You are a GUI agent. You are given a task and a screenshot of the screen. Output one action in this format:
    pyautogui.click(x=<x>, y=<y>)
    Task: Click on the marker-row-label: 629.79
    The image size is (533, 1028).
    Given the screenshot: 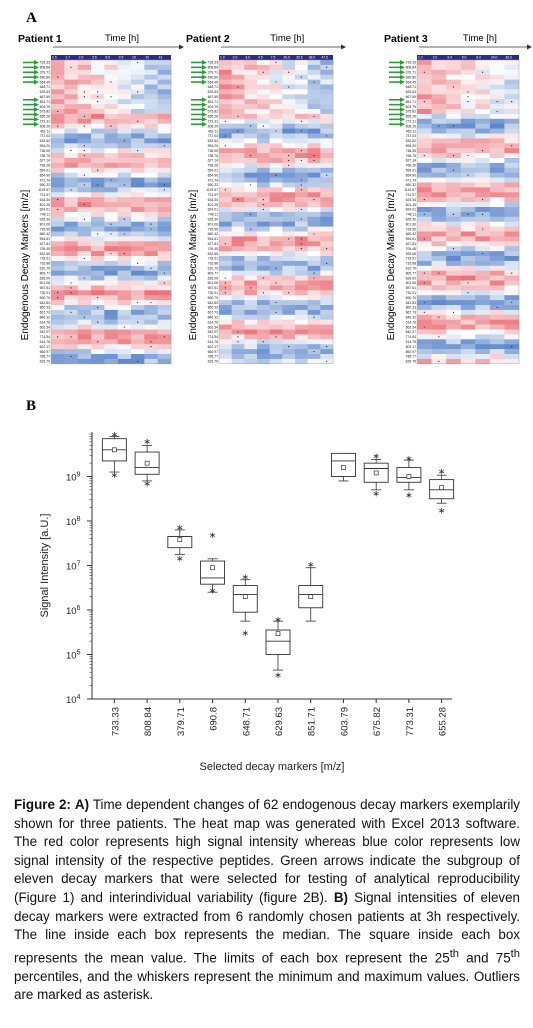 What is the action you would take?
    pyautogui.click(x=213, y=362)
    